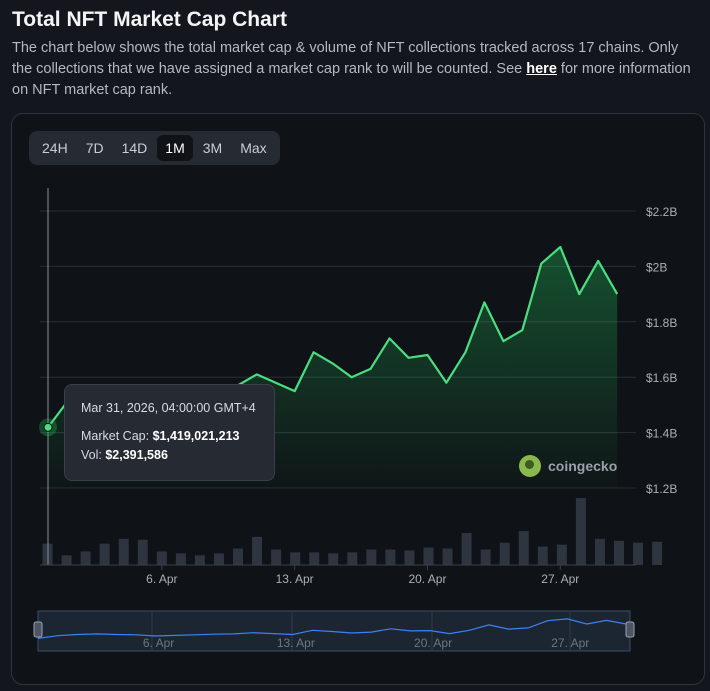 This screenshot has height=691, width=710. What do you see at coordinates (427, 579) in the screenshot?
I see `x-tick-label: 20. Apr` at bounding box center [427, 579].